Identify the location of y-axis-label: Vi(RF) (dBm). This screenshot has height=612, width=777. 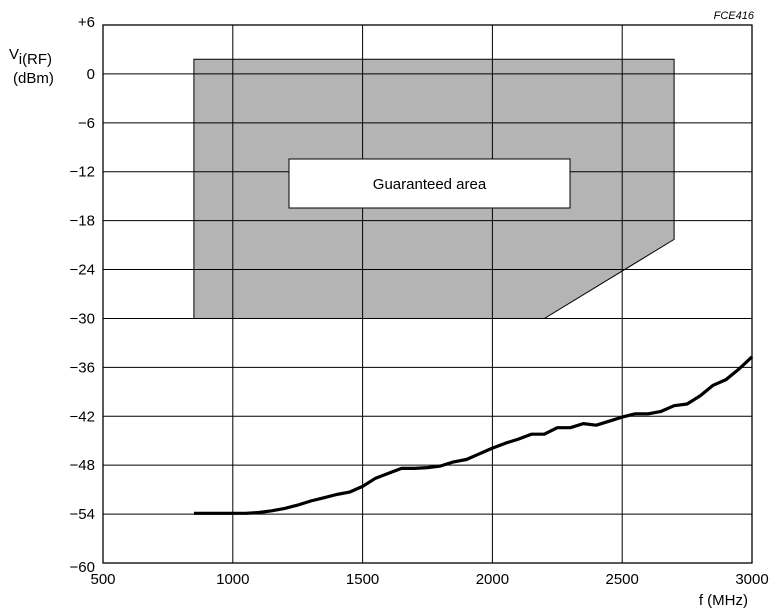
(31, 66).